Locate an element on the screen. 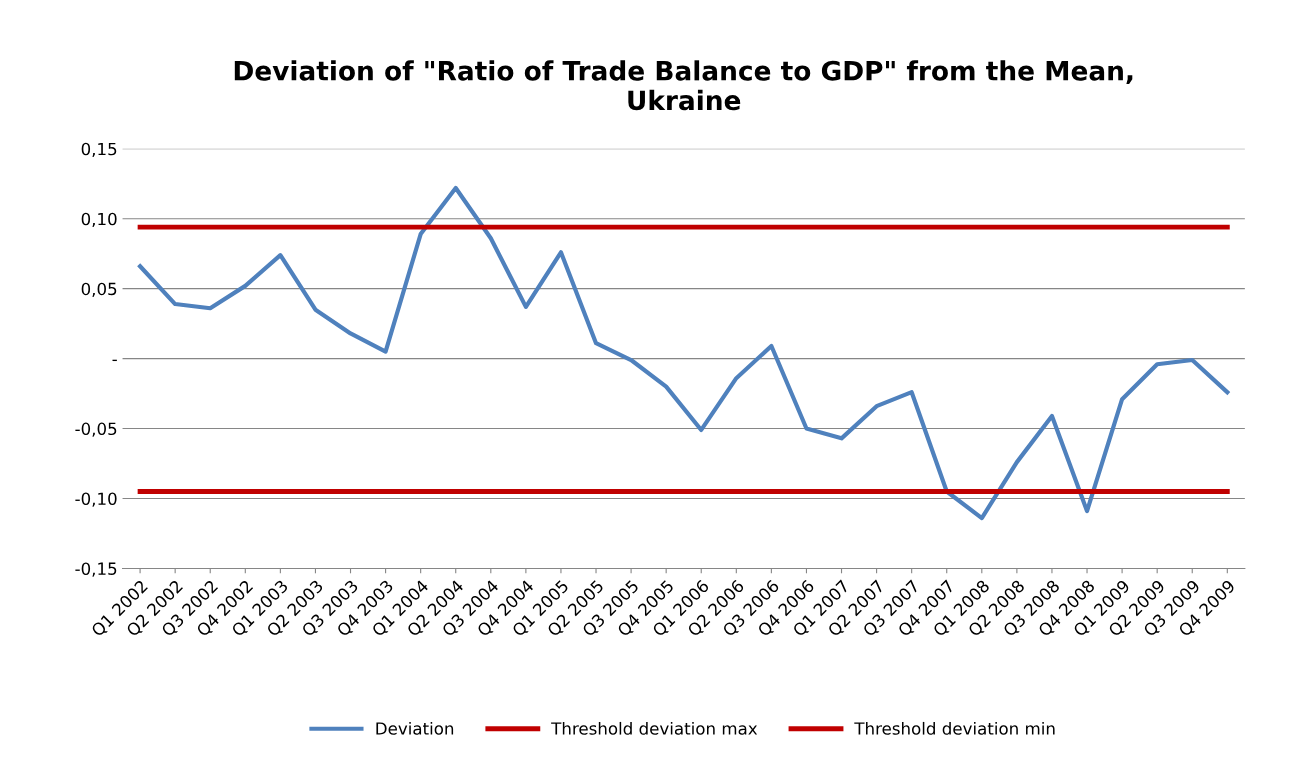 This screenshot has width=1290, height=763. legend-label: Threshold deviation max is located at coordinates (654, 728).